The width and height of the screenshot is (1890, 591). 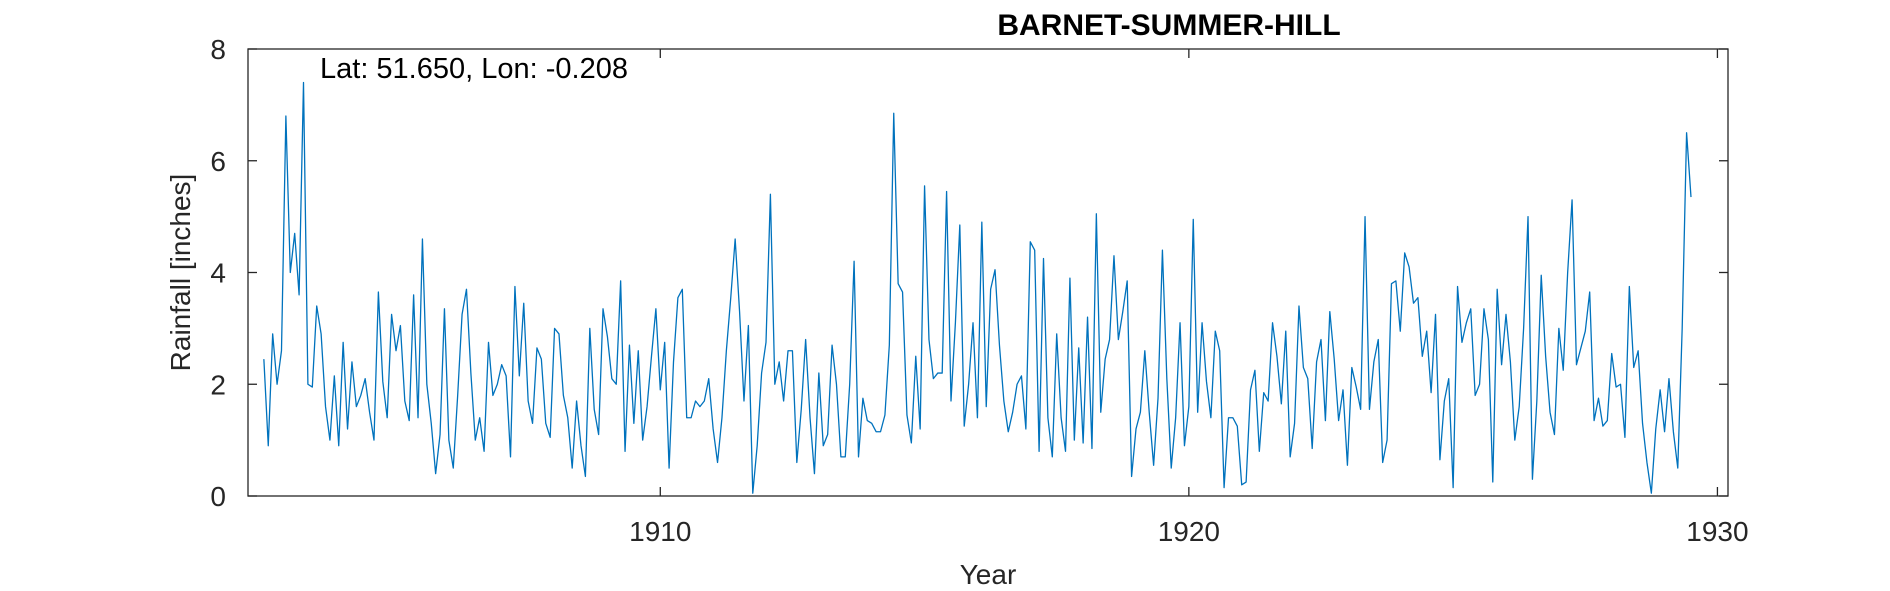 I want to click on y-tick-label: 2, so click(x=218, y=384).